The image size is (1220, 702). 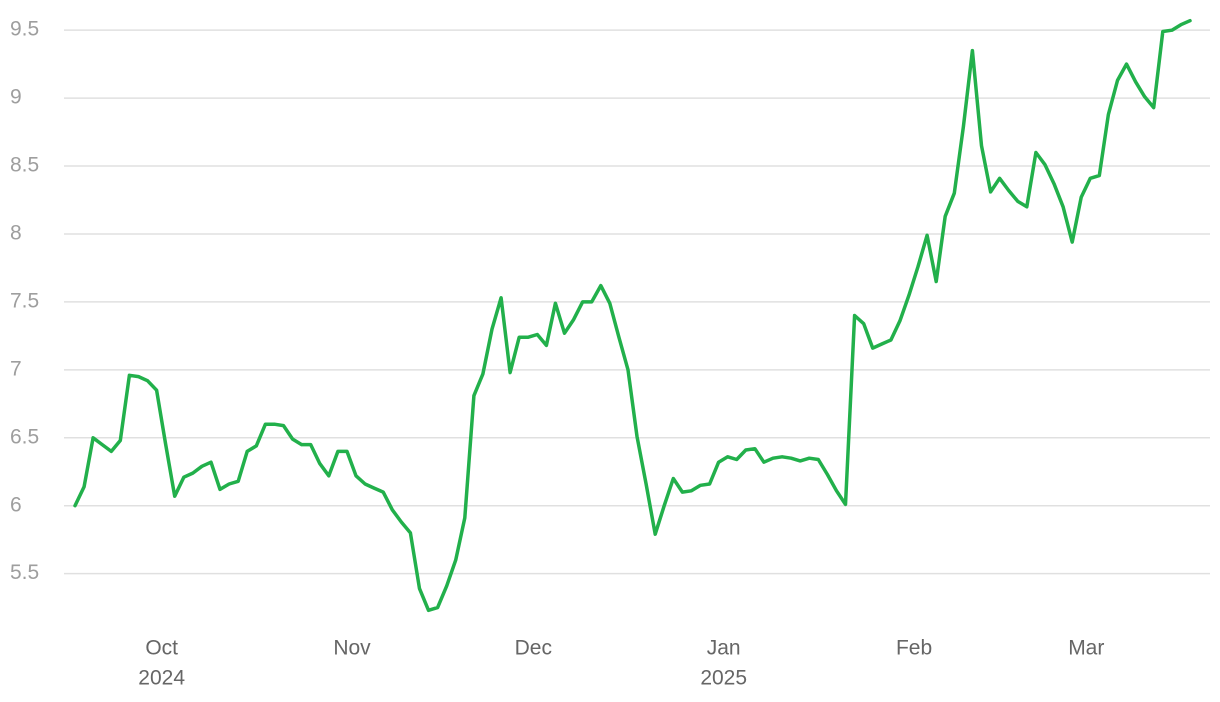 What do you see at coordinates (1086, 648) in the screenshot?
I see `x-tick-label: Mar` at bounding box center [1086, 648].